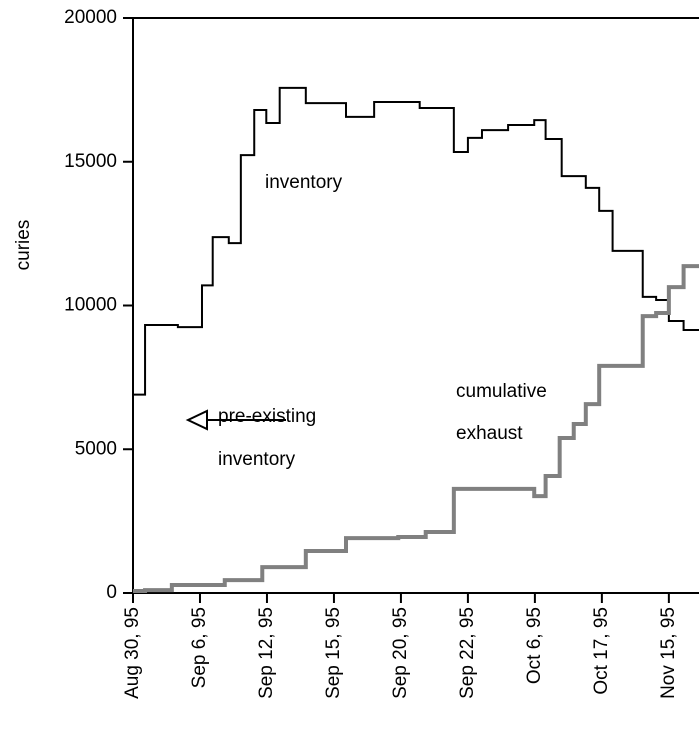 Image resolution: width=699 pixels, height=735 pixels. I want to click on x-tick-label: Sep 6, 95, so click(199, 647).